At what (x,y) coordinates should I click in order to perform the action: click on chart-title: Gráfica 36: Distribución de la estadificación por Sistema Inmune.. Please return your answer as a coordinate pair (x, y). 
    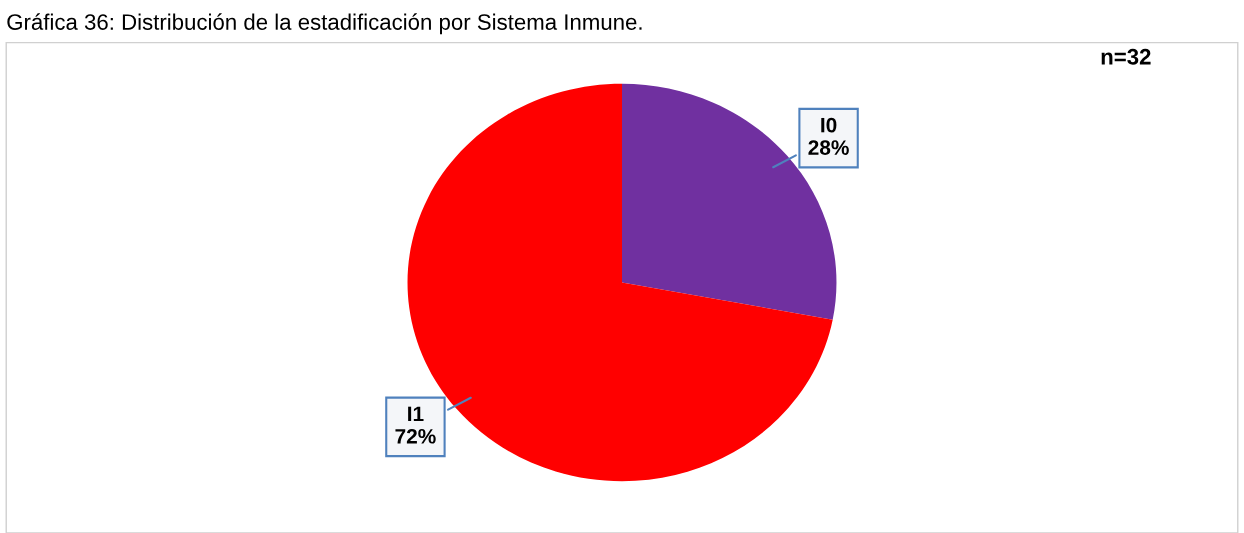
    Looking at the image, I should click on (324, 24).